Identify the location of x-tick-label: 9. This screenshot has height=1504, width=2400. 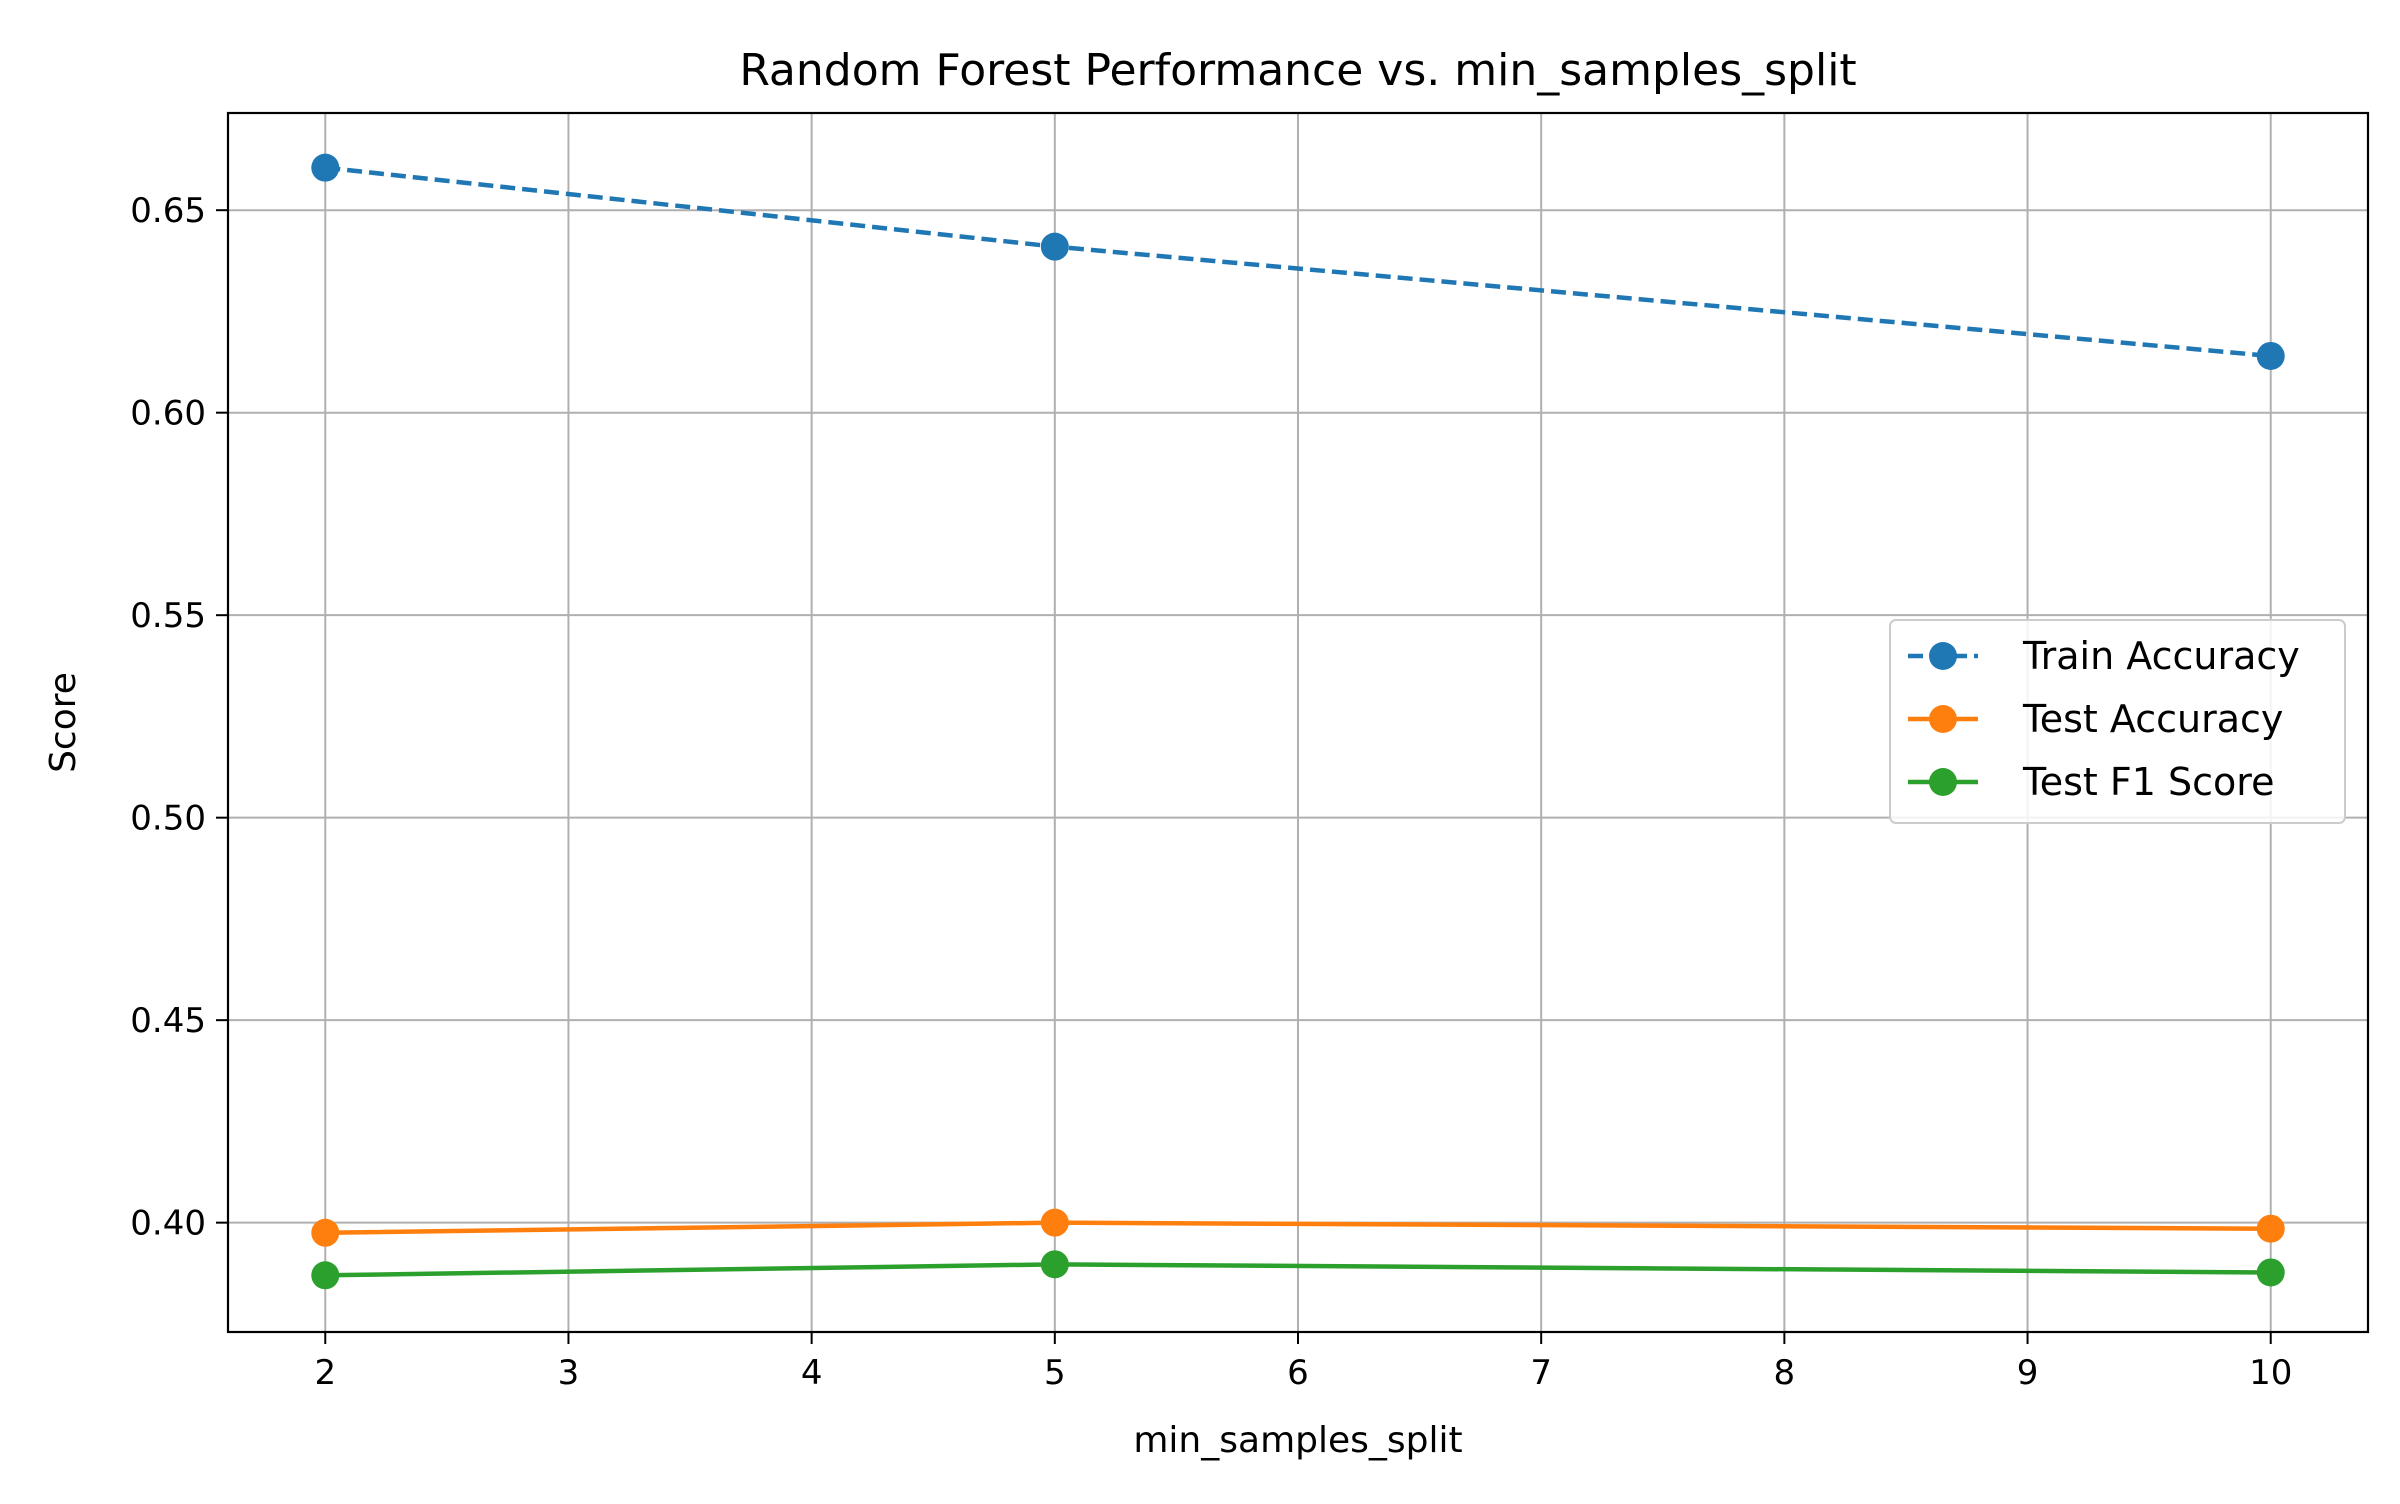
(2028, 1373).